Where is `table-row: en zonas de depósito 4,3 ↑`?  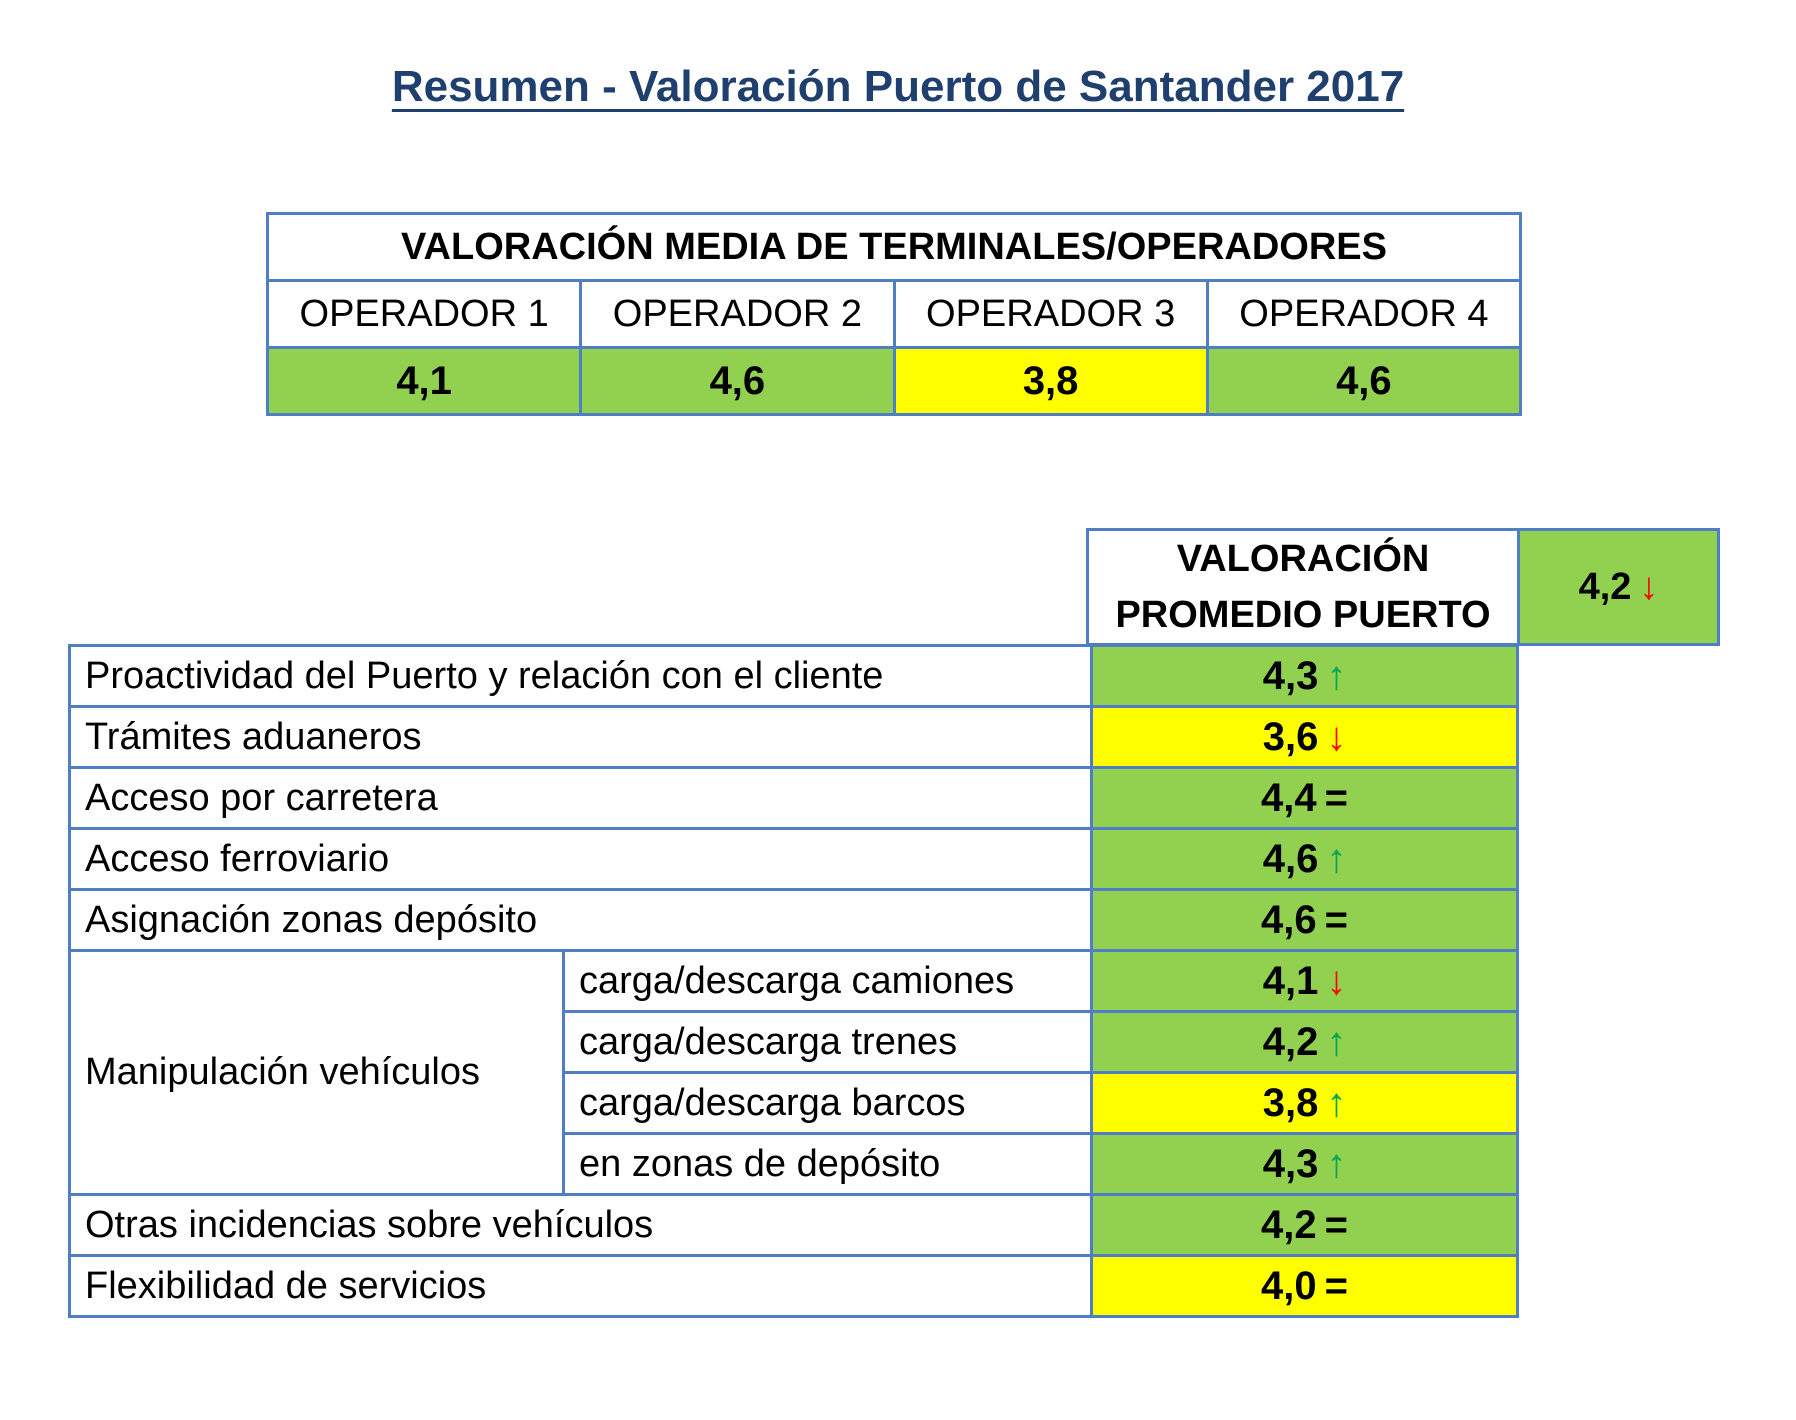 table-row: en zonas de depósito 4,3 ↑ is located at coordinates (795, 1164).